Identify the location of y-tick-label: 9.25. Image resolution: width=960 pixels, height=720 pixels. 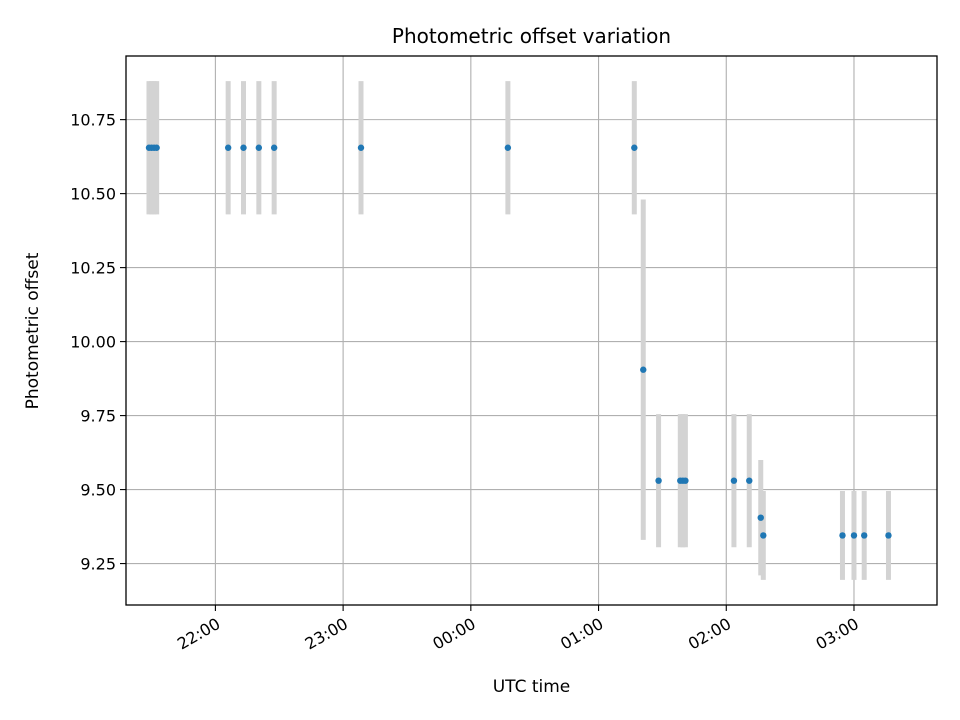
(98, 564).